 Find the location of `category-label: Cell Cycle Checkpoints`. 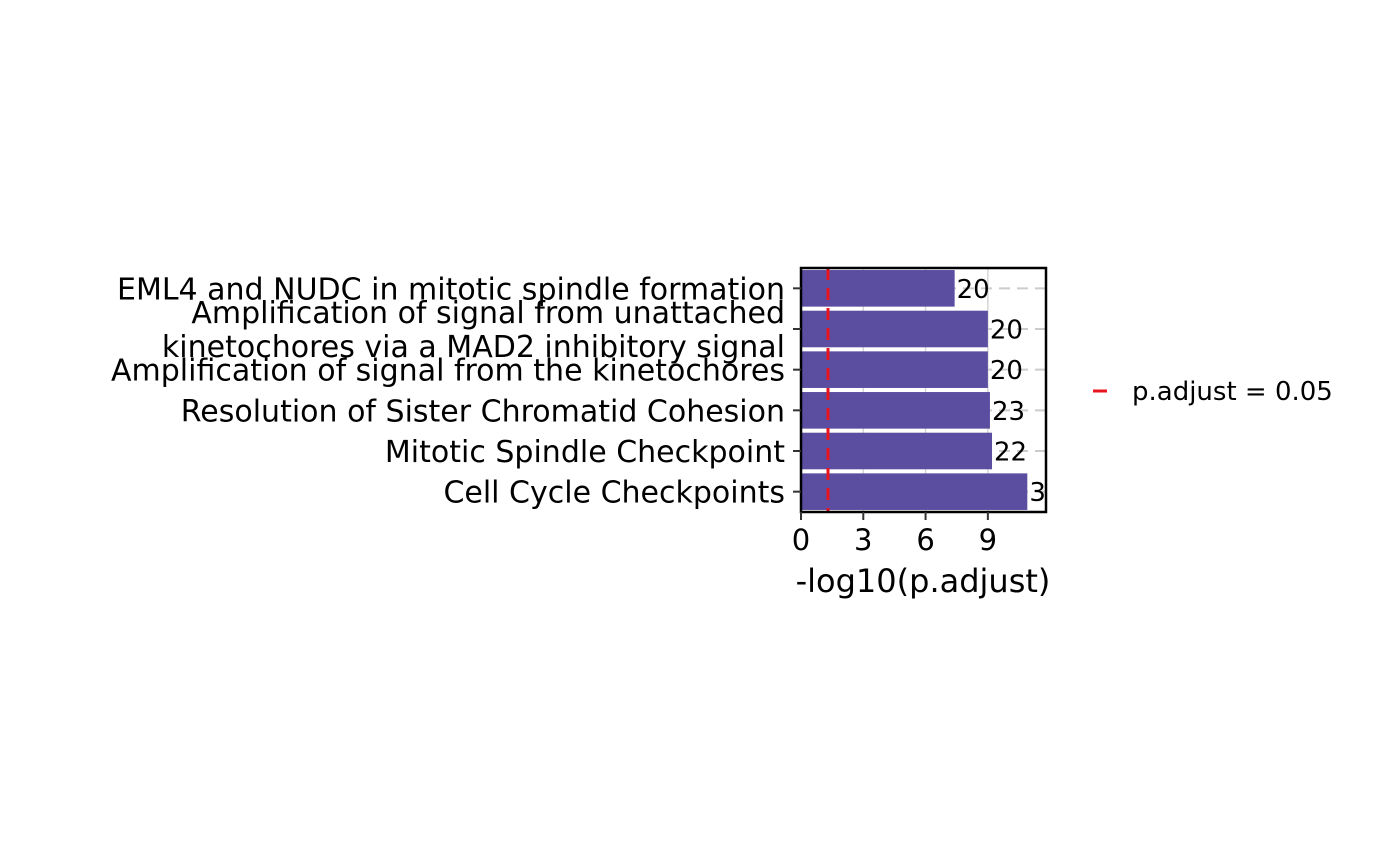

category-label: Cell Cycle Checkpoints is located at coordinates (614, 493).